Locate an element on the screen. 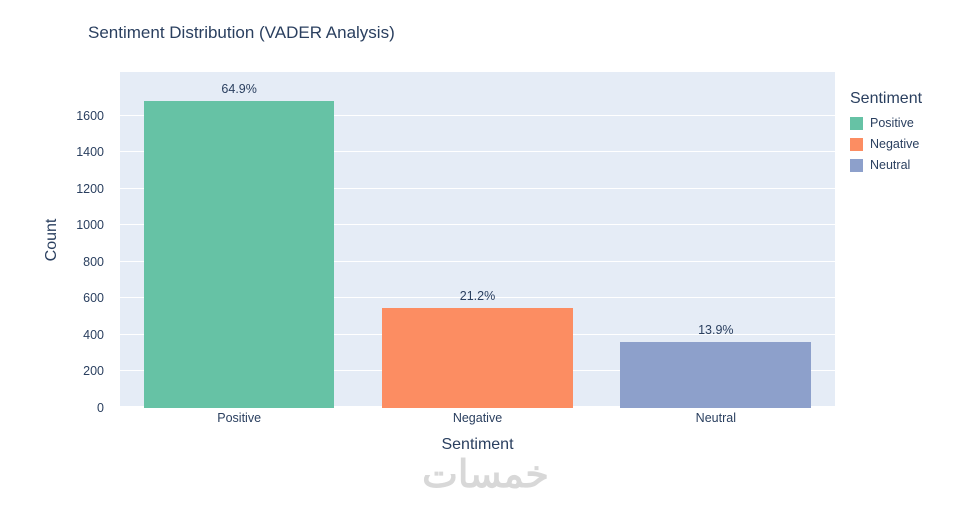 The image size is (971, 506). legend-swatch-neutral-icon is located at coordinates (856, 165).